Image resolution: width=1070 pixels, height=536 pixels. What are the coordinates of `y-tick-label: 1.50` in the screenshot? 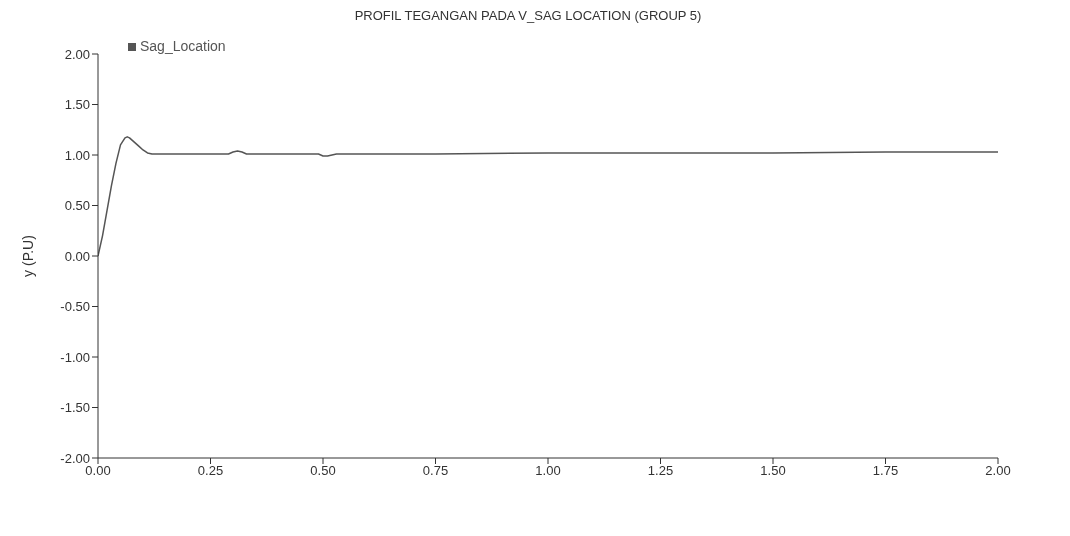 It's located at (77, 105).